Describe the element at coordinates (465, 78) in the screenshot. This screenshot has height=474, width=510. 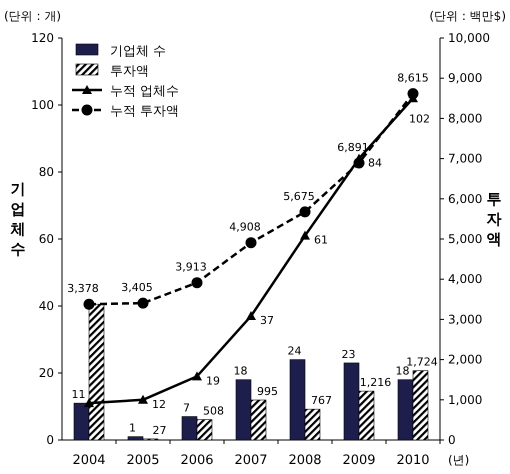
I see `y2-tick-label: 9,000` at that location.